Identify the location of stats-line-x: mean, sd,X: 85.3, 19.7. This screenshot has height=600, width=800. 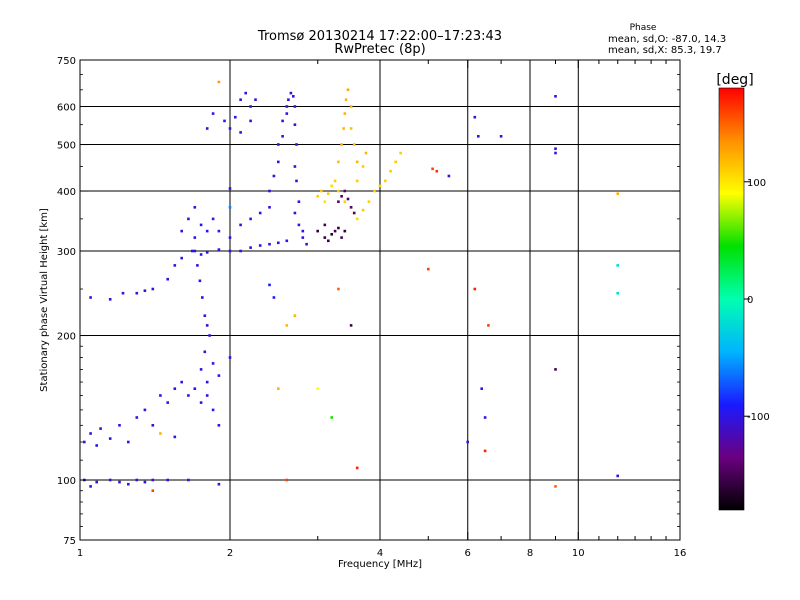
(665, 50).